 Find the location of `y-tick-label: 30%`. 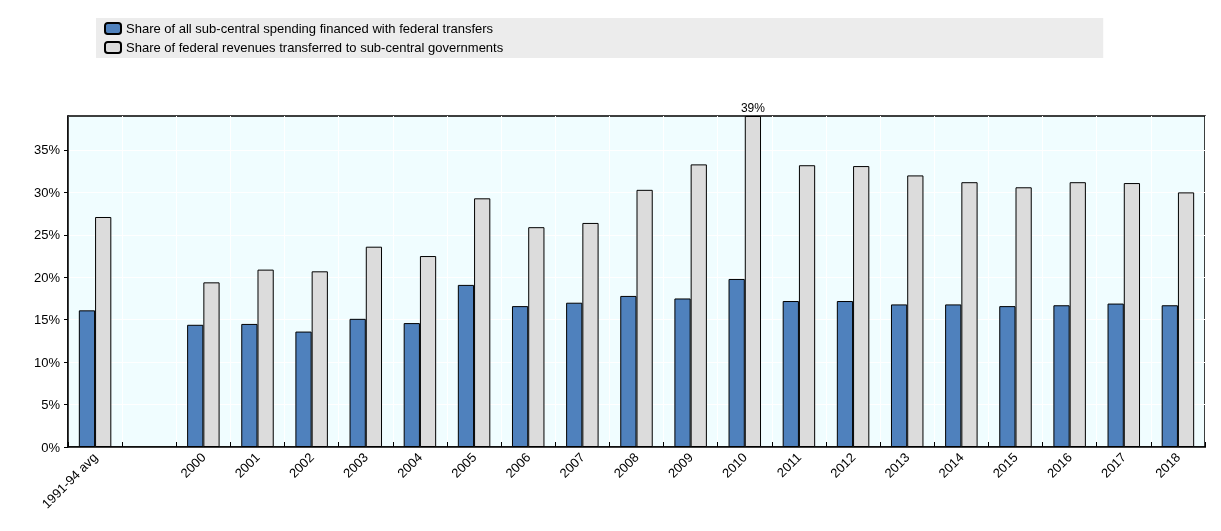

y-tick-label: 30% is located at coordinates (47, 192).